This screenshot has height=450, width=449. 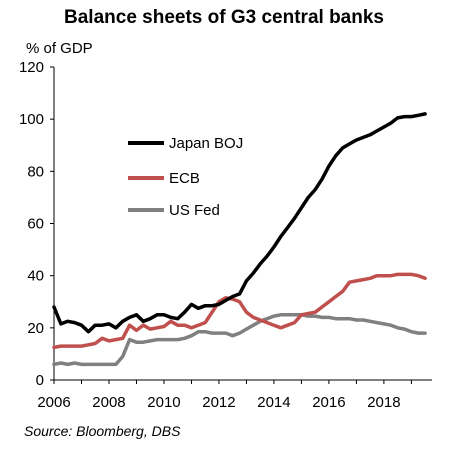 What do you see at coordinates (206, 143) in the screenshot?
I see `legend-label: Japan BOJ` at bounding box center [206, 143].